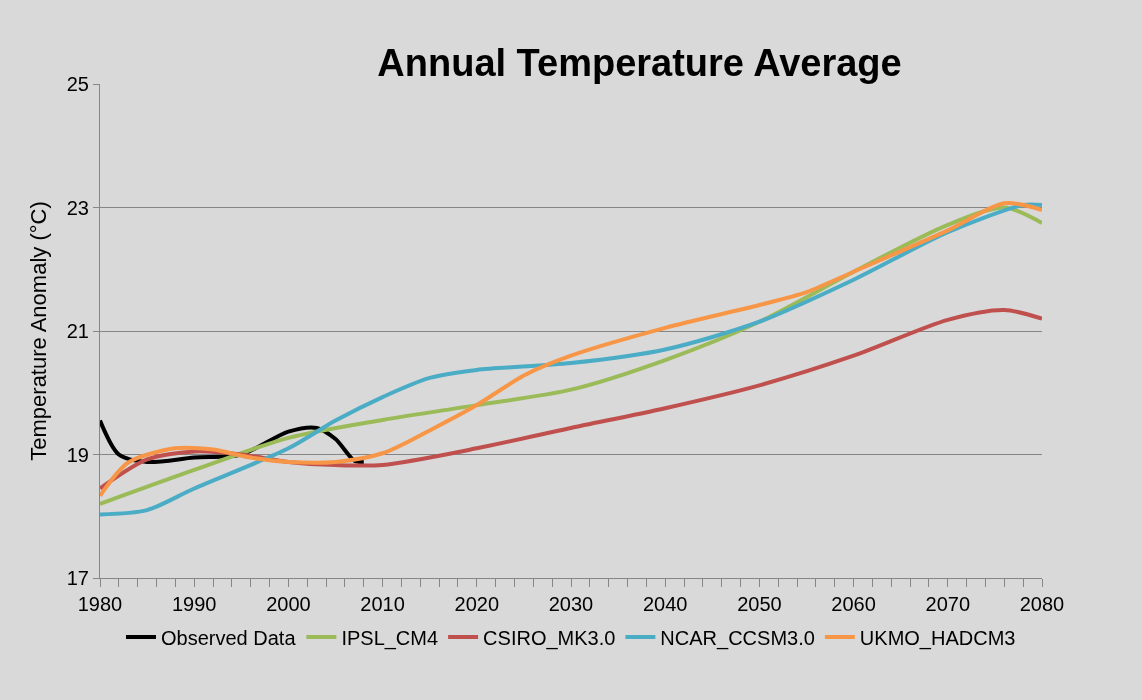 This screenshot has width=1142, height=700. Describe the element at coordinates (853, 604) in the screenshot. I see `x-tick-label: 2060` at that location.